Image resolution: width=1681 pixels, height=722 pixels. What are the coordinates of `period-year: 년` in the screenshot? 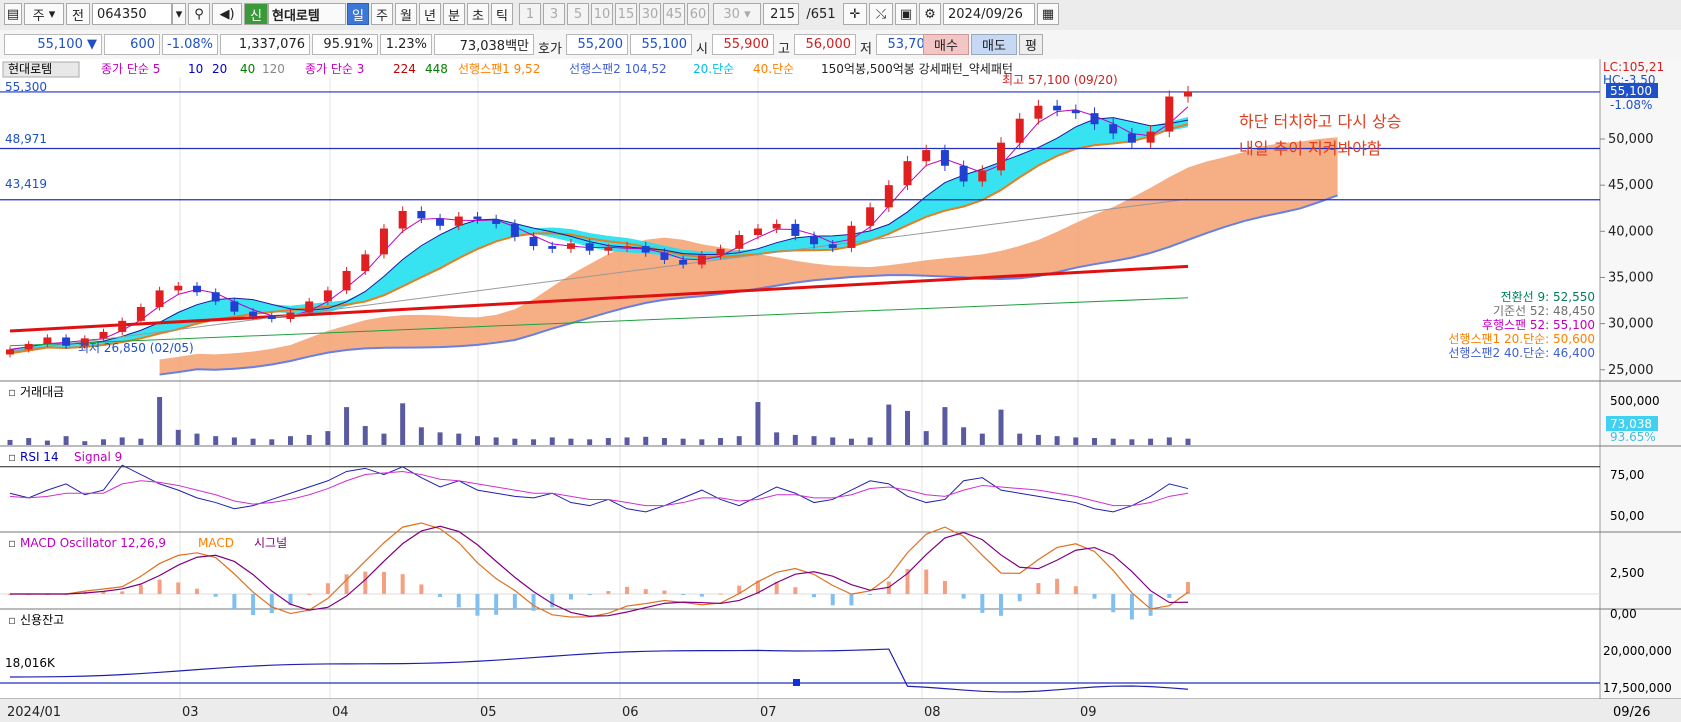 It's located at (430, 14).